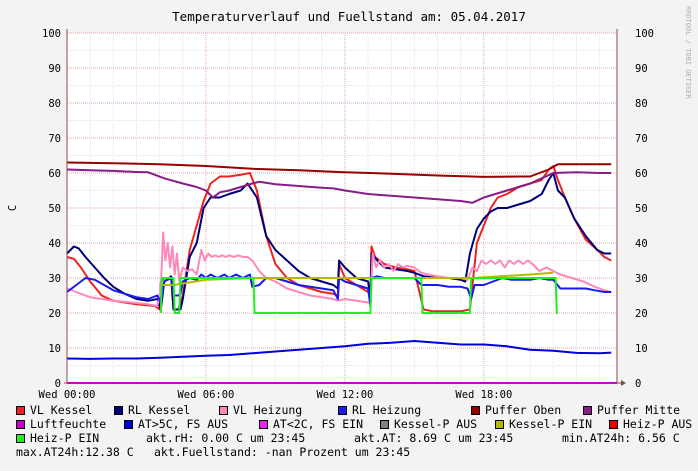 Image resolution: width=698 pixels, height=471 pixels. What do you see at coordinates (688, 53) in the screenshot?
I see `watermark: RRDTOOL / TOBI OETIKER` at bounding box center [688, 53].